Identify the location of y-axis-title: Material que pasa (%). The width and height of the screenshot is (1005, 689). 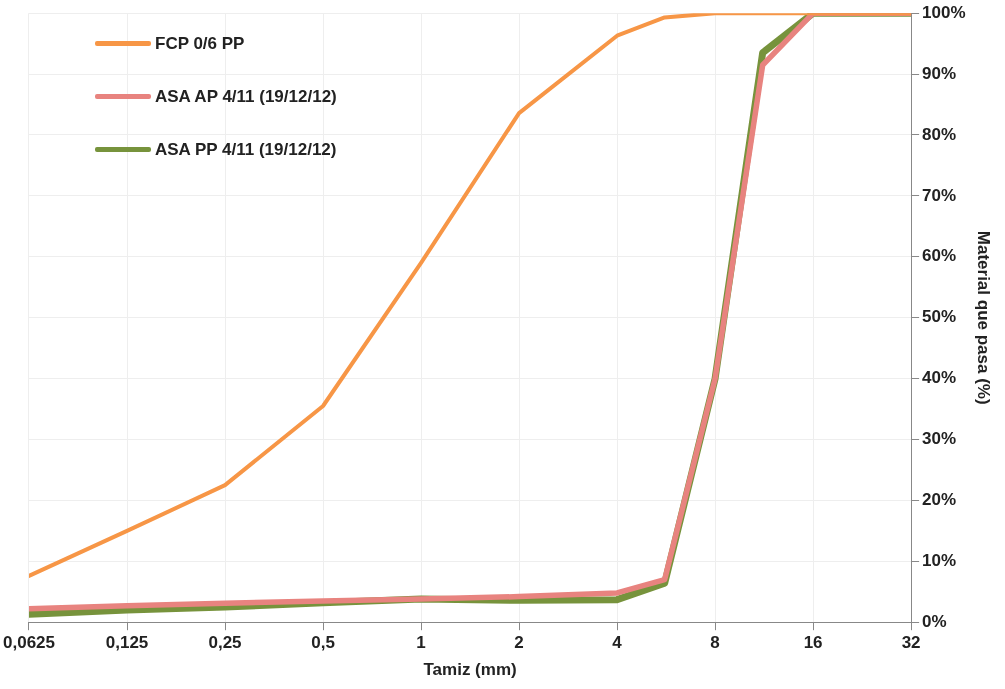
(984, 317).